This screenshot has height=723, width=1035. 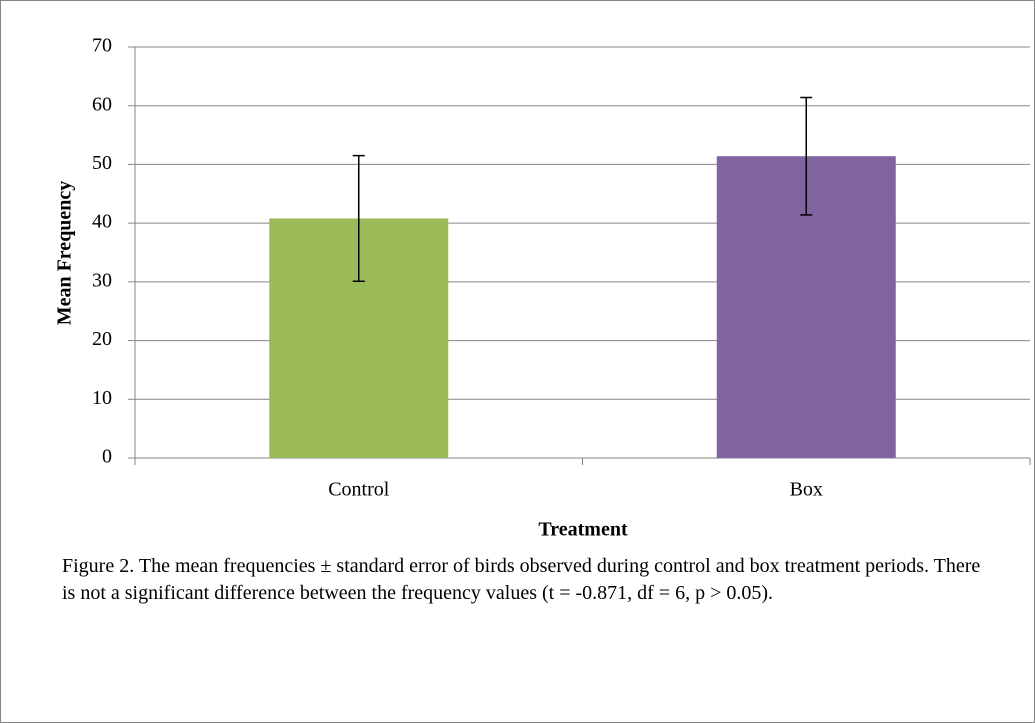 What do you see at coordinates (102, 222) in the screenshot?
I see `y-tick-label: 40` at bounding box center [102, 222].